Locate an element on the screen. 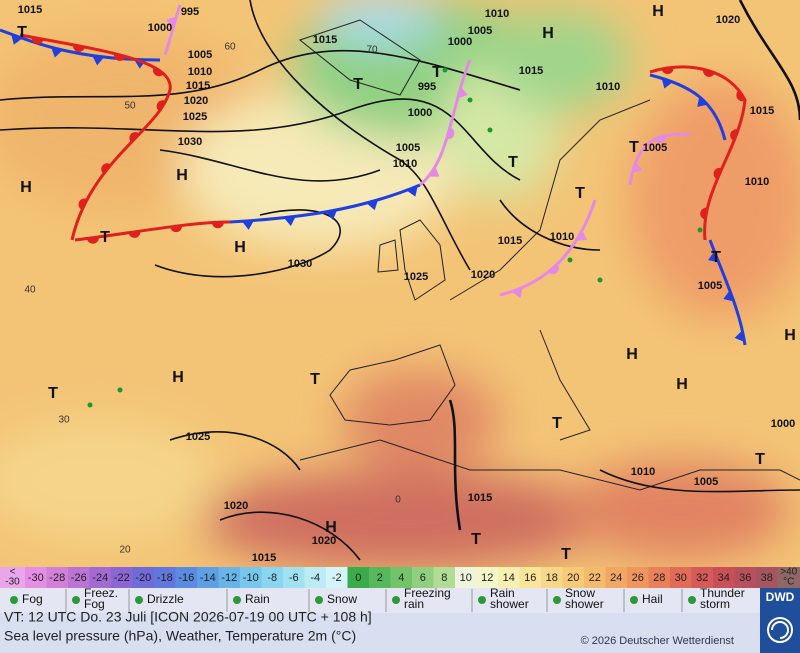 This screenshot has width=800, height=653. scale-label: 0 is located at coordinates (358, 578).